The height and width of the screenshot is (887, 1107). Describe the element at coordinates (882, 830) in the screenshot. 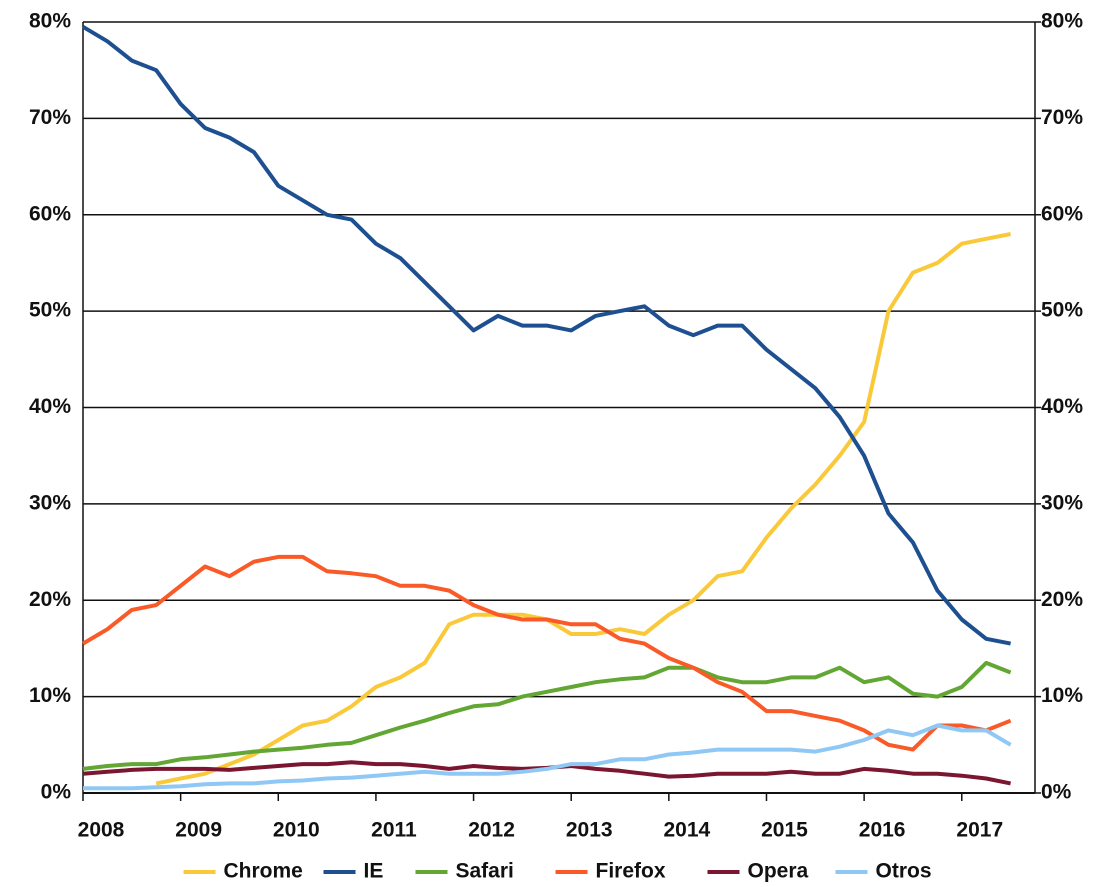

I see `x-tick-label: 2016` at that location.